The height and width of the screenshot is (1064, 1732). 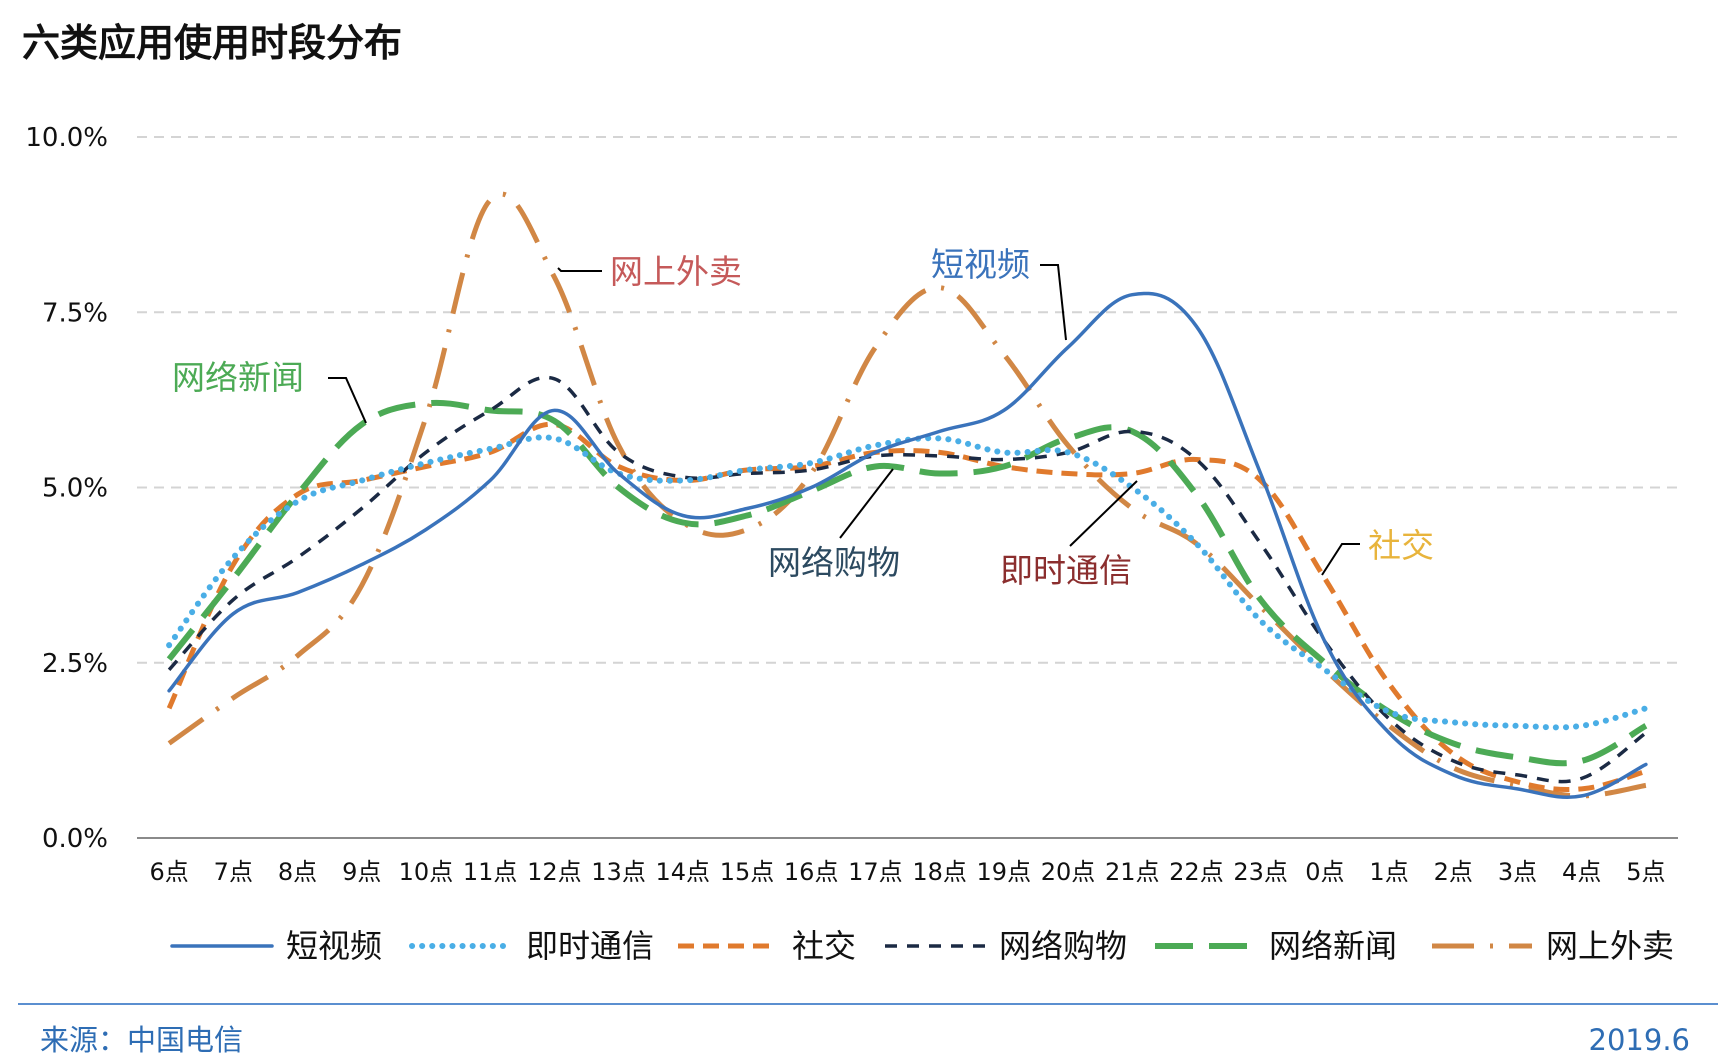 What do you see at coordinates (834, 562) in the screenshot?
I see `callout-label: 网络购物` at bounding box center [834, 562].